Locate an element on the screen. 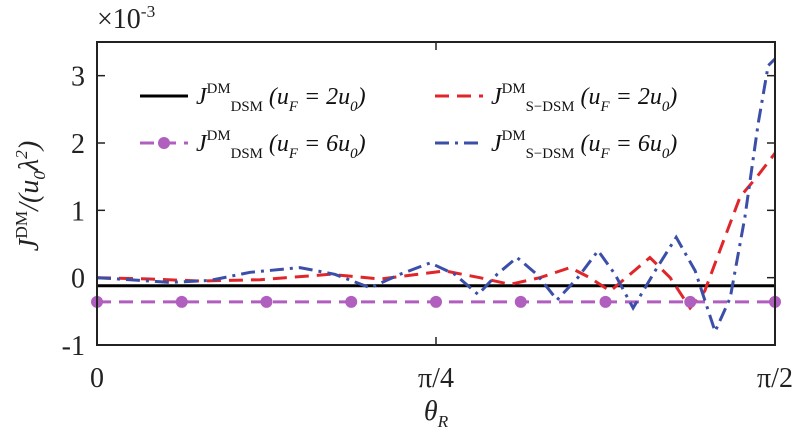  y-tick-label: 3 is located at coordinates (78, 77).